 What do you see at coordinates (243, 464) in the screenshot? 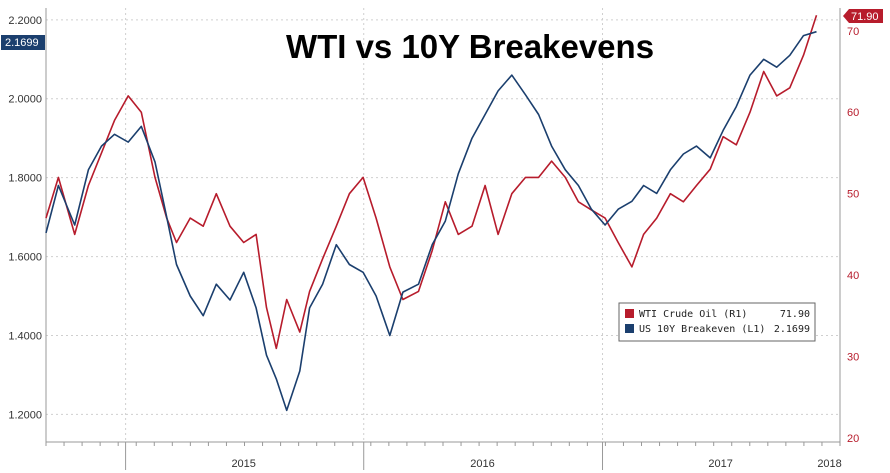
I see `x-tick-label: 2015` at bounding box center [243, 464].